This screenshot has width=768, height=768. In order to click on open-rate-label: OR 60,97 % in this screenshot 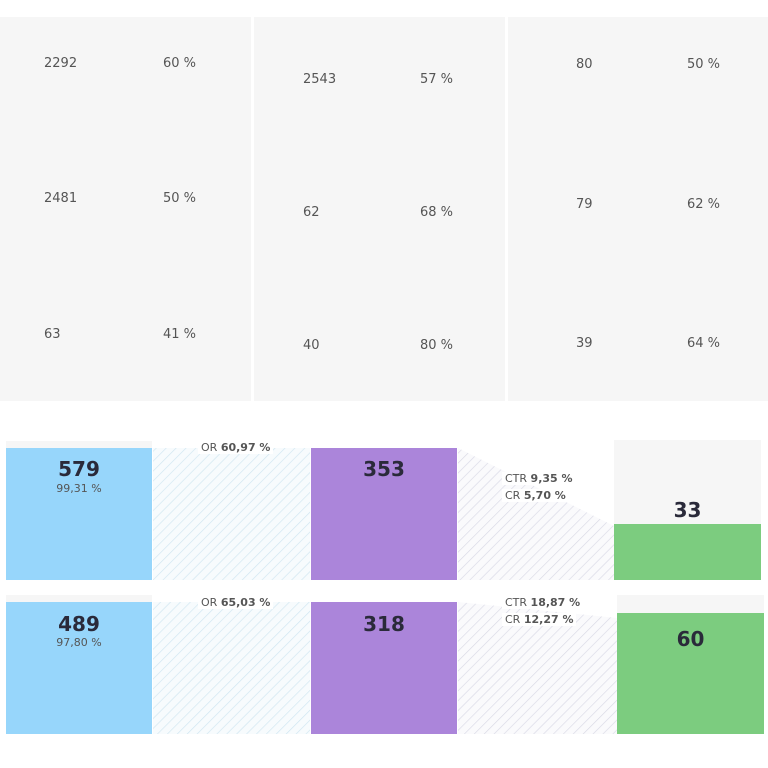, I will do `click(236, 447)`.